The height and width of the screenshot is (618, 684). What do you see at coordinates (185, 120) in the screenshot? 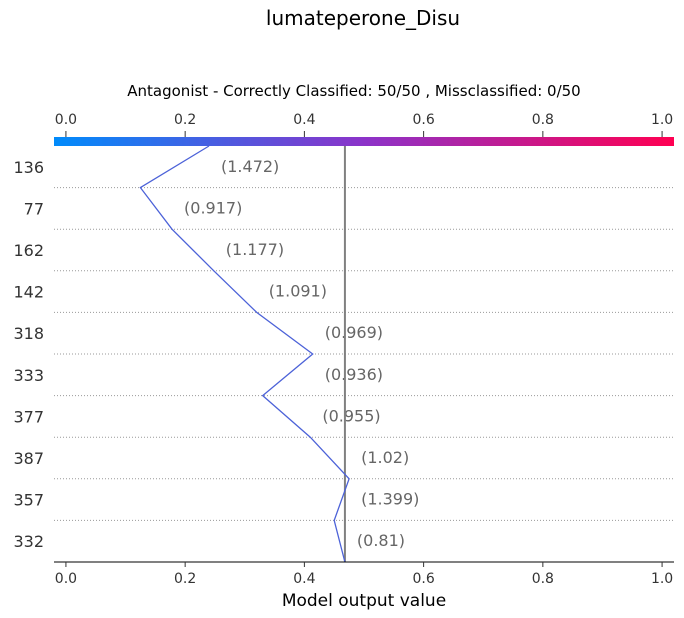
I see `top-tick-label: 0.2` at bounding box center [185, 120].